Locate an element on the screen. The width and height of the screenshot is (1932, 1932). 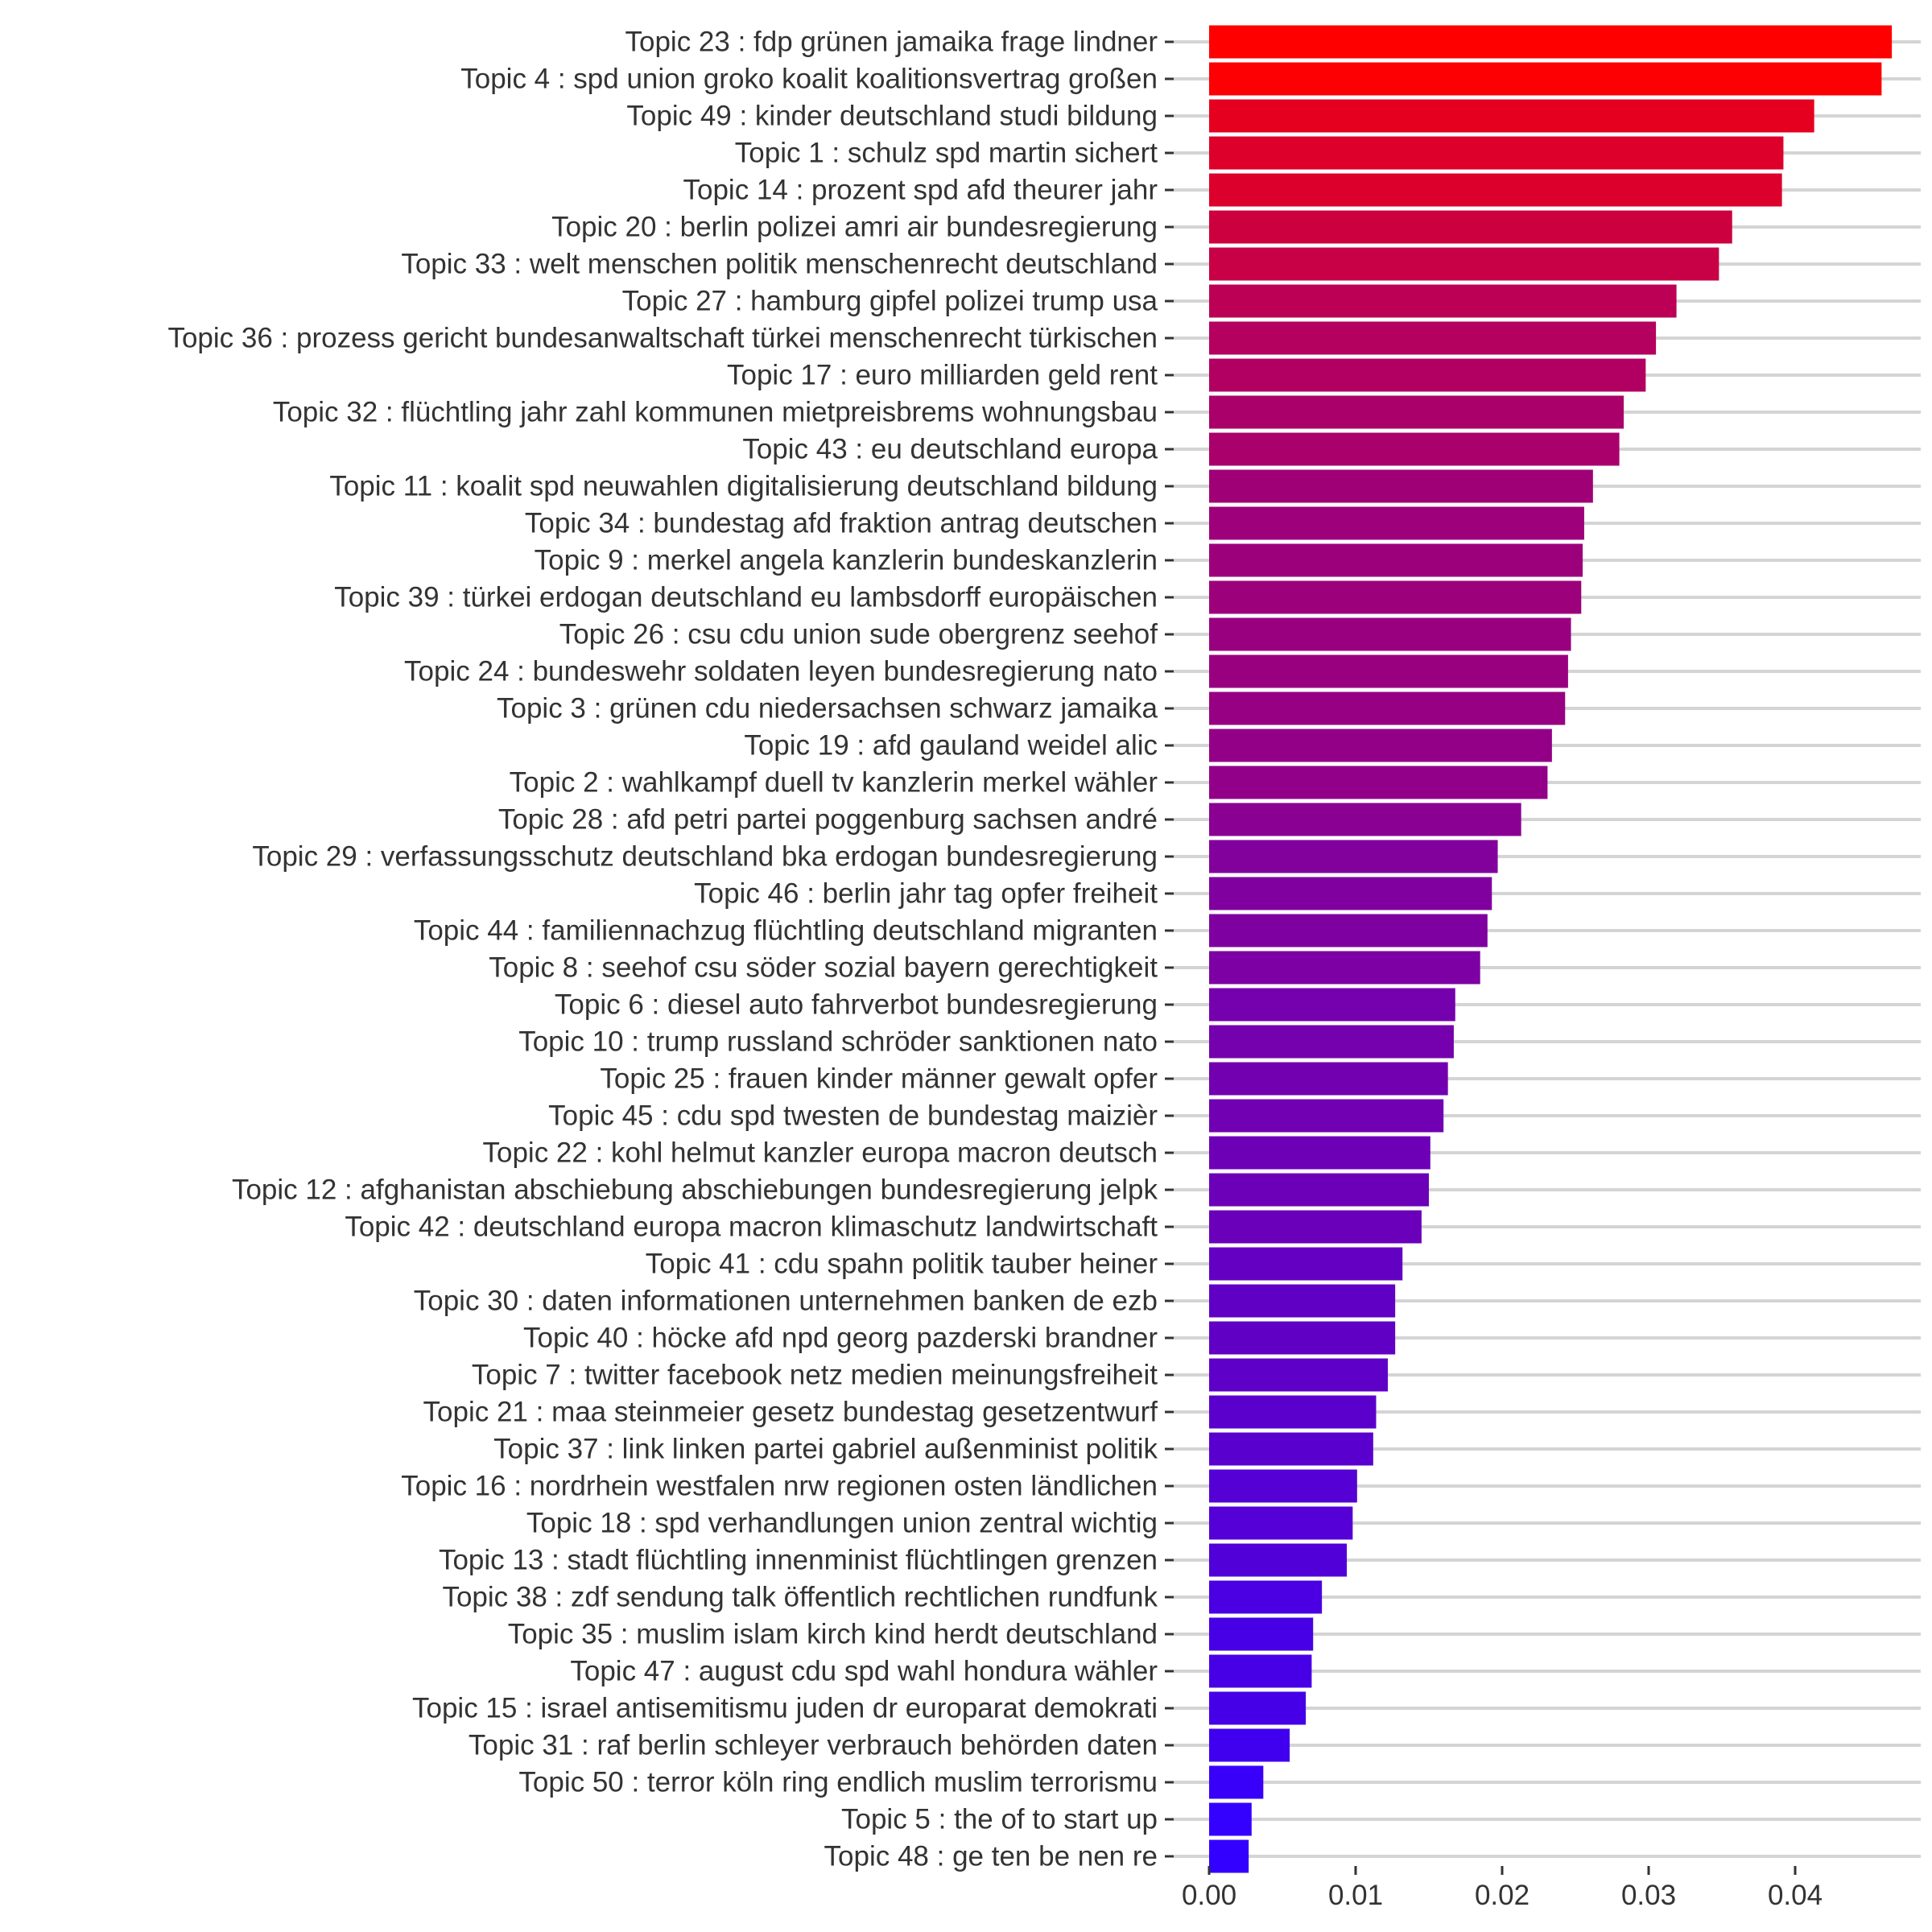
category-label: Topic 1 : schulz spd martin sichert is located at coordinates (946, 153).